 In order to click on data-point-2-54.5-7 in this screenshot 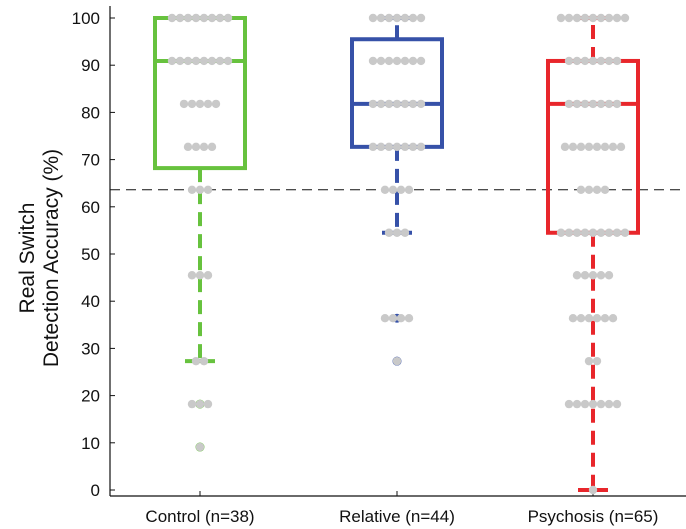, I will do `click(617, 232)`.